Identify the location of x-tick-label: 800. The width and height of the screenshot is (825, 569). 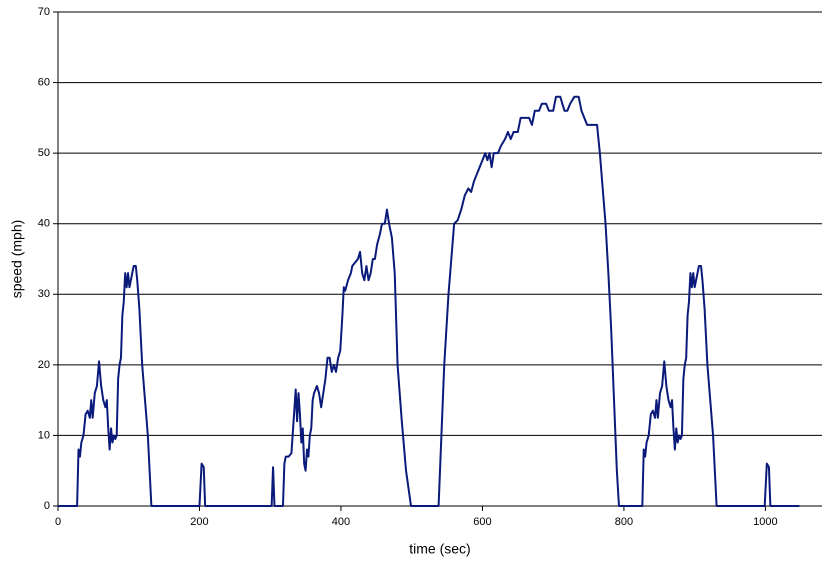
(624, 522).